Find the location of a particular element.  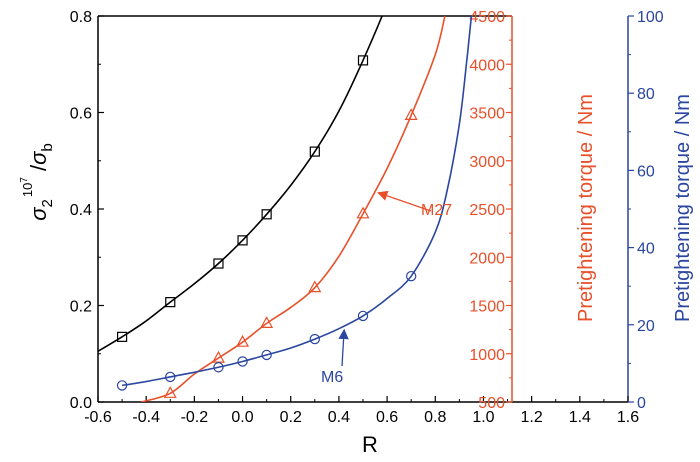

x-tick-label: -0.4 is located at coordinates (146, 417).